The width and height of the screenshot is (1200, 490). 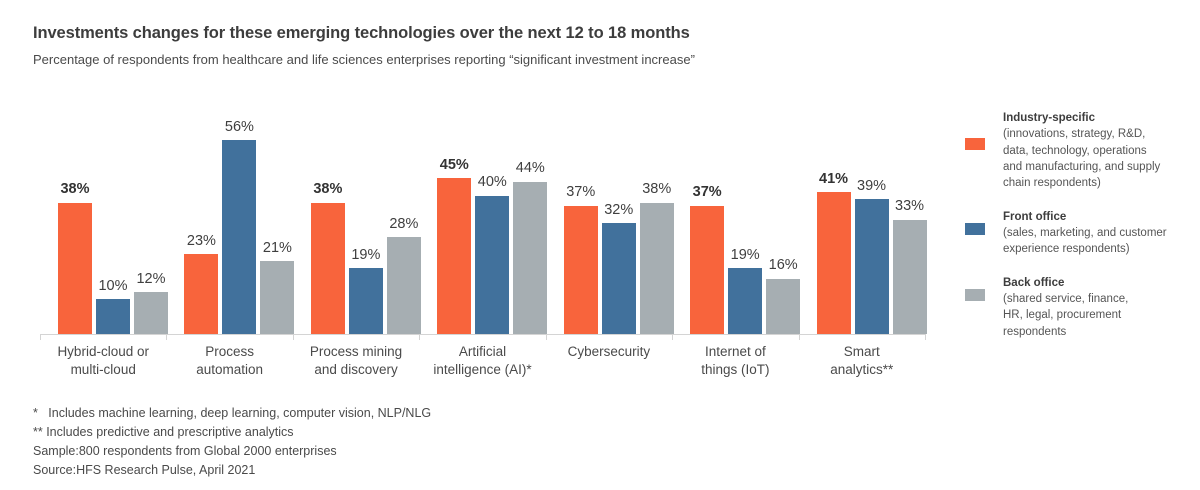 I want to click on bar-value-label: 56%, so click(x=239, y=126).